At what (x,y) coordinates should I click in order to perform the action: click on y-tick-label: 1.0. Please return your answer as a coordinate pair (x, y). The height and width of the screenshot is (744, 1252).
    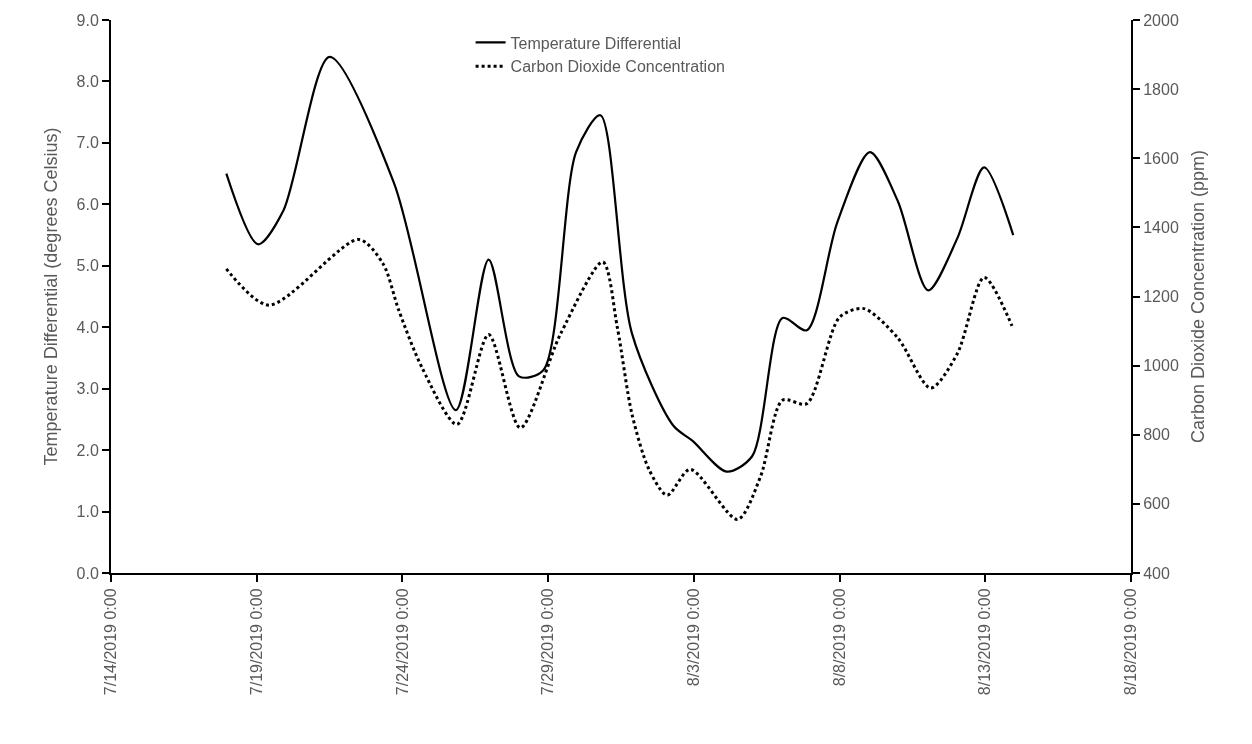
    Looking at the image, I should click on (87, 512).